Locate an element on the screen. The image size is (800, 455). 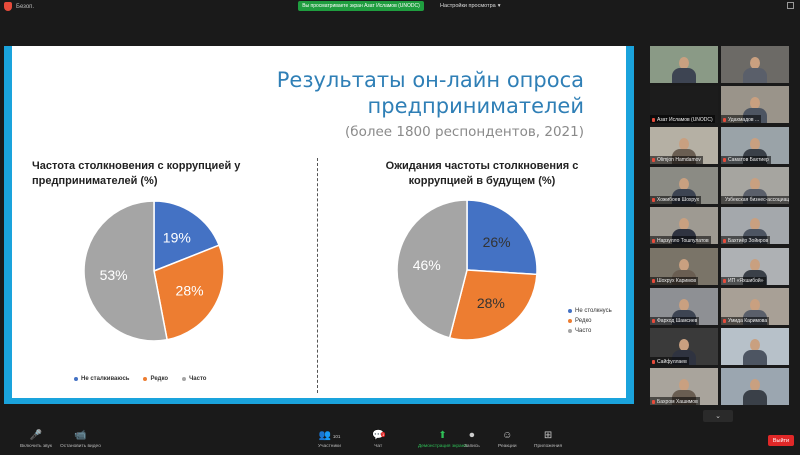
participant-name: ИП «Яхшибой» is located at coordinates (743, 280).